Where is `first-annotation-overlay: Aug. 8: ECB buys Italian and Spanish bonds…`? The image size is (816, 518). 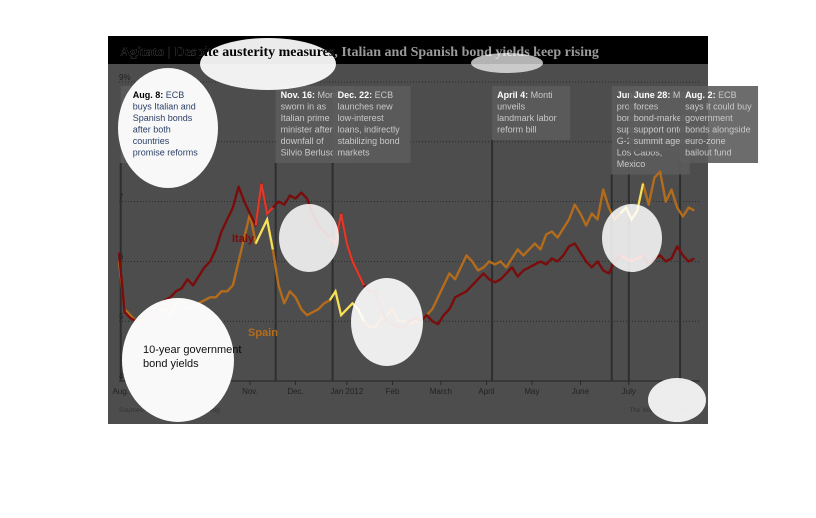 first-annotation-overlay: Aug. 8: ECB buys Italian and Spanish bonds… is located at coordinates (166, 124).